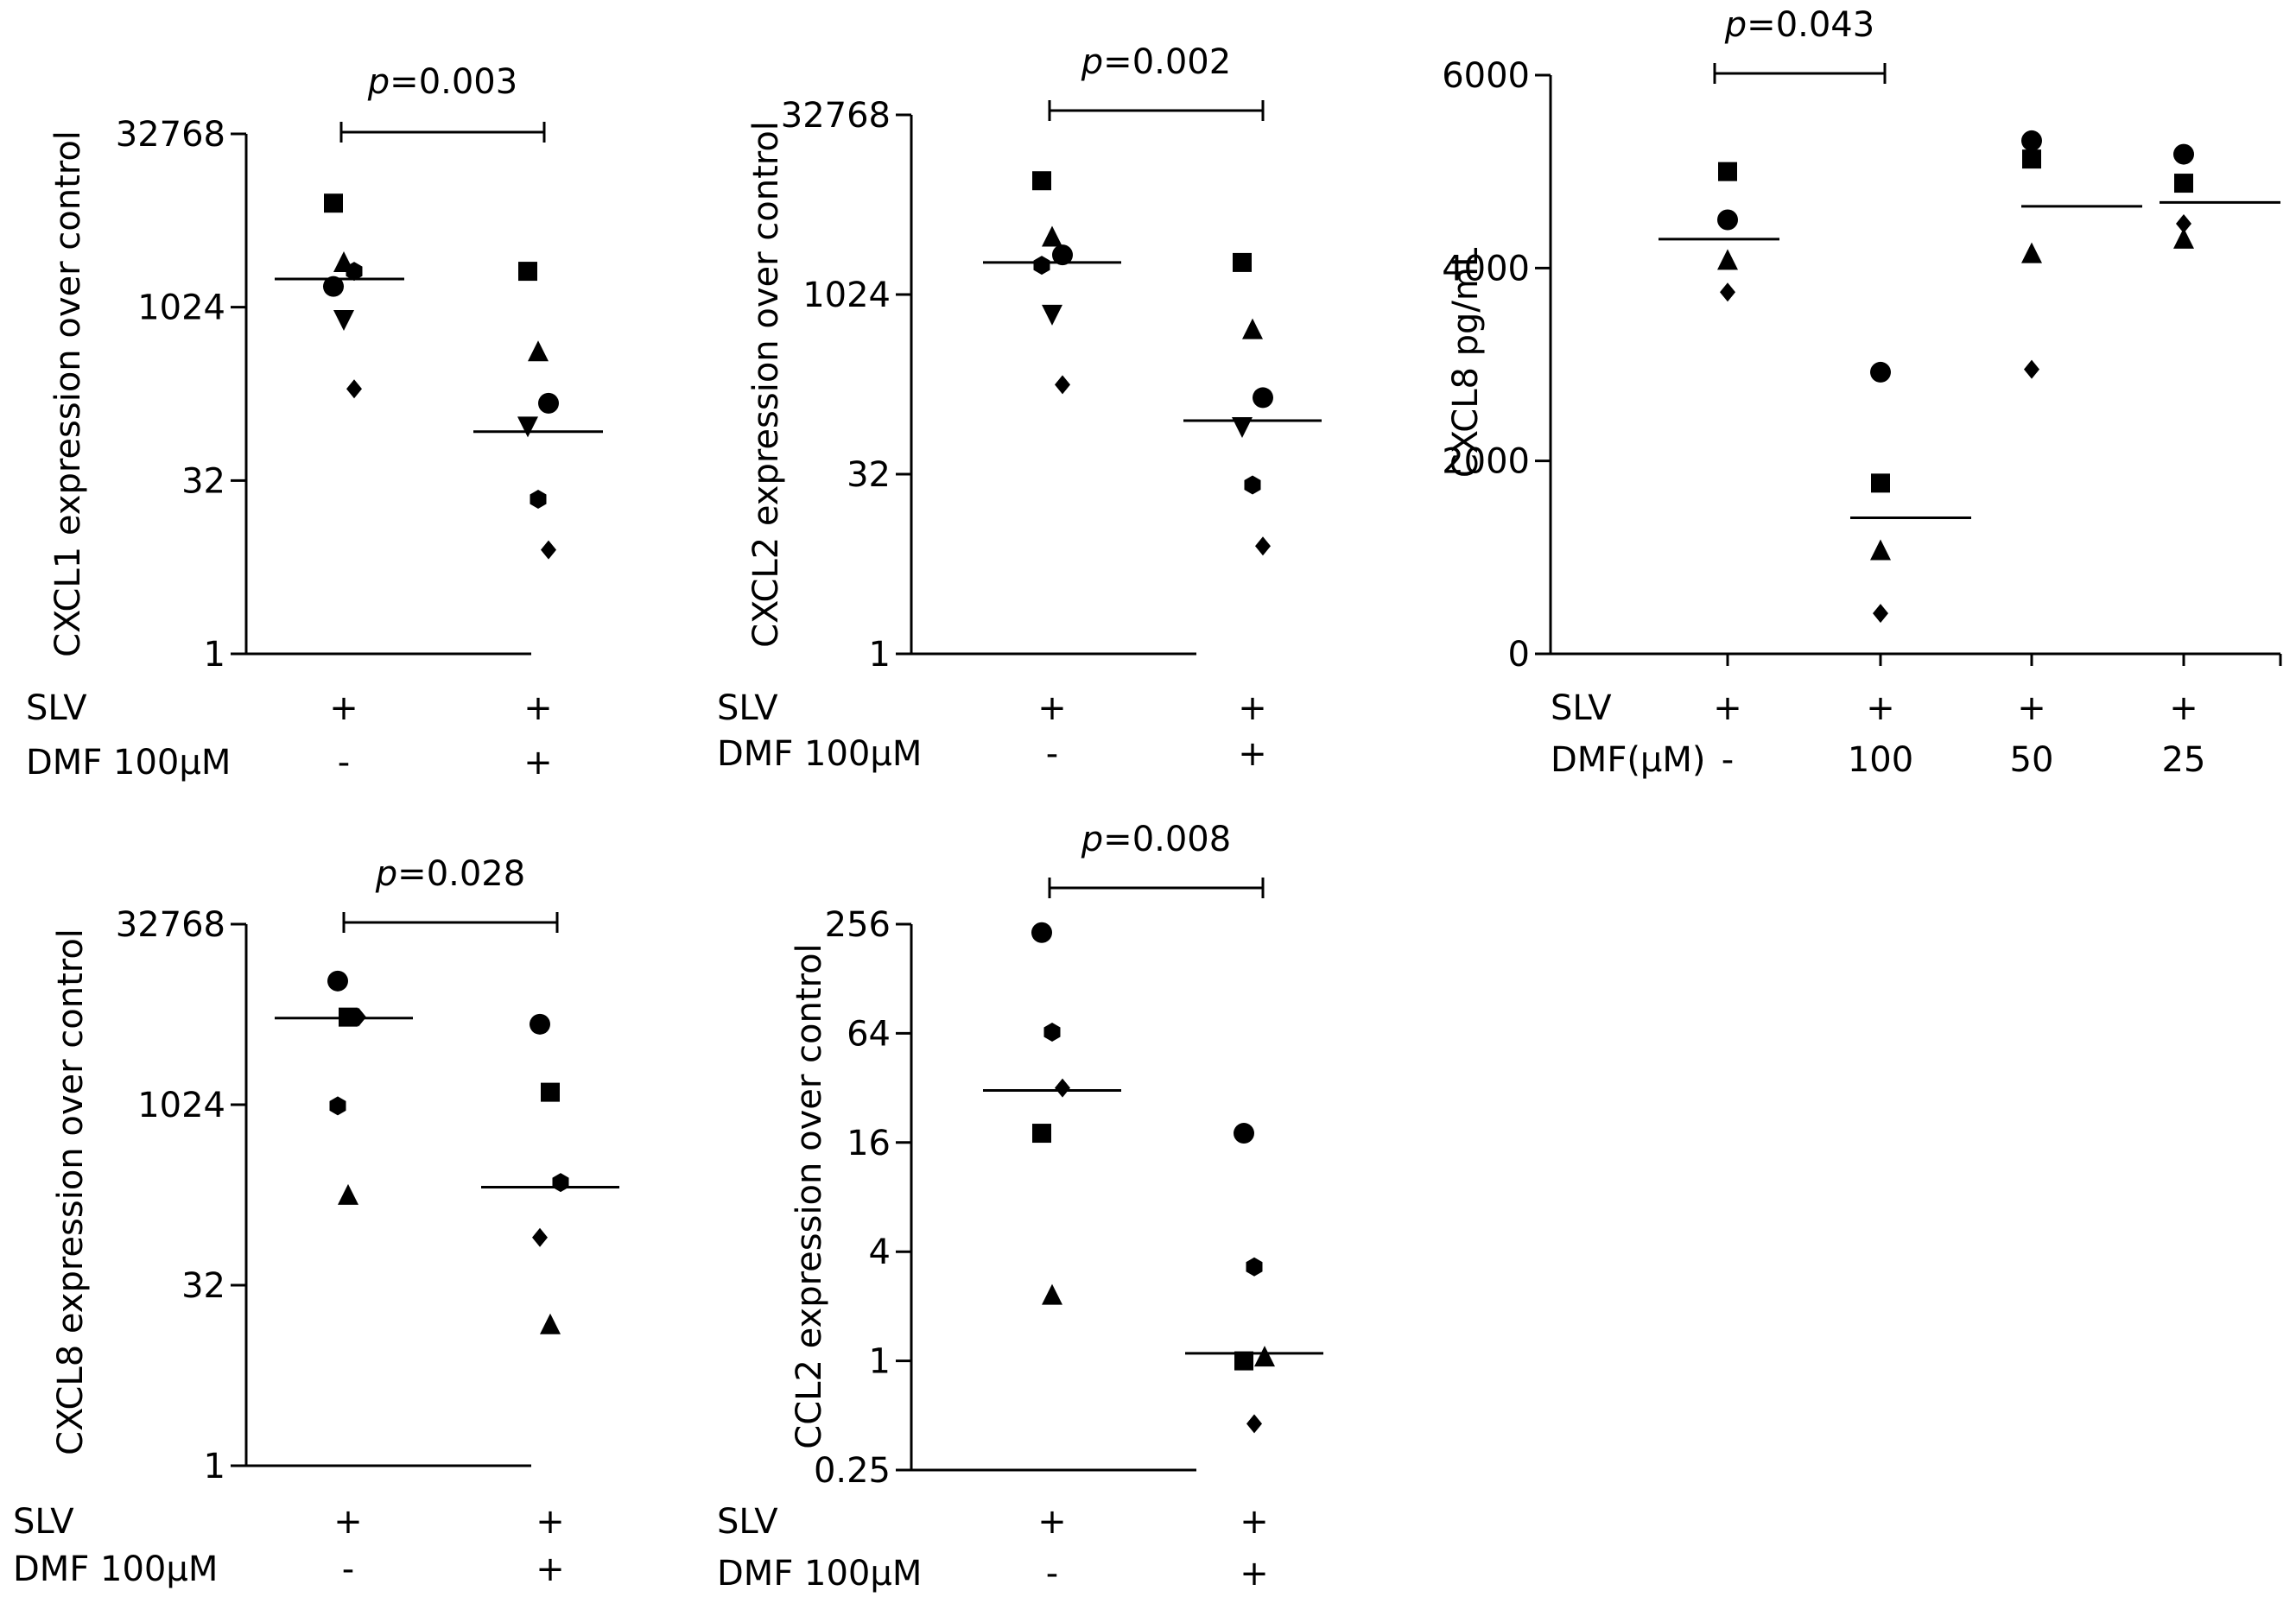 This screenshot has width=2296, height=1616. Describe the element at coordinates (203, 481) in the screenshot. I see `y-tick-label: 32` at that location.